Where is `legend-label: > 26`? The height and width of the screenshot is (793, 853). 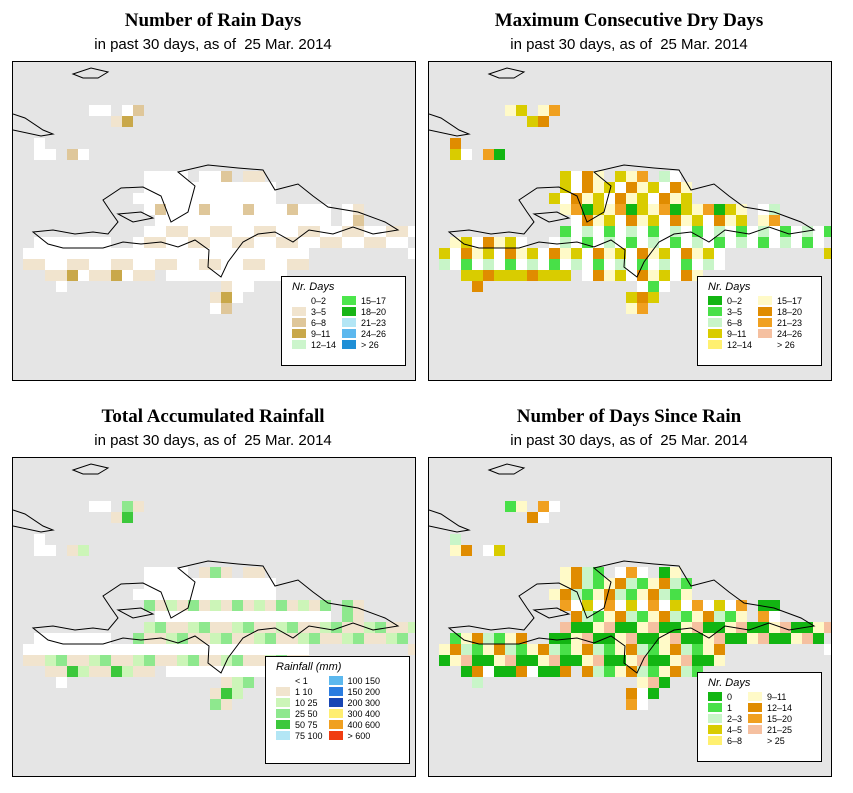
legend-label: > 26 is located at coordinates (786, 344).